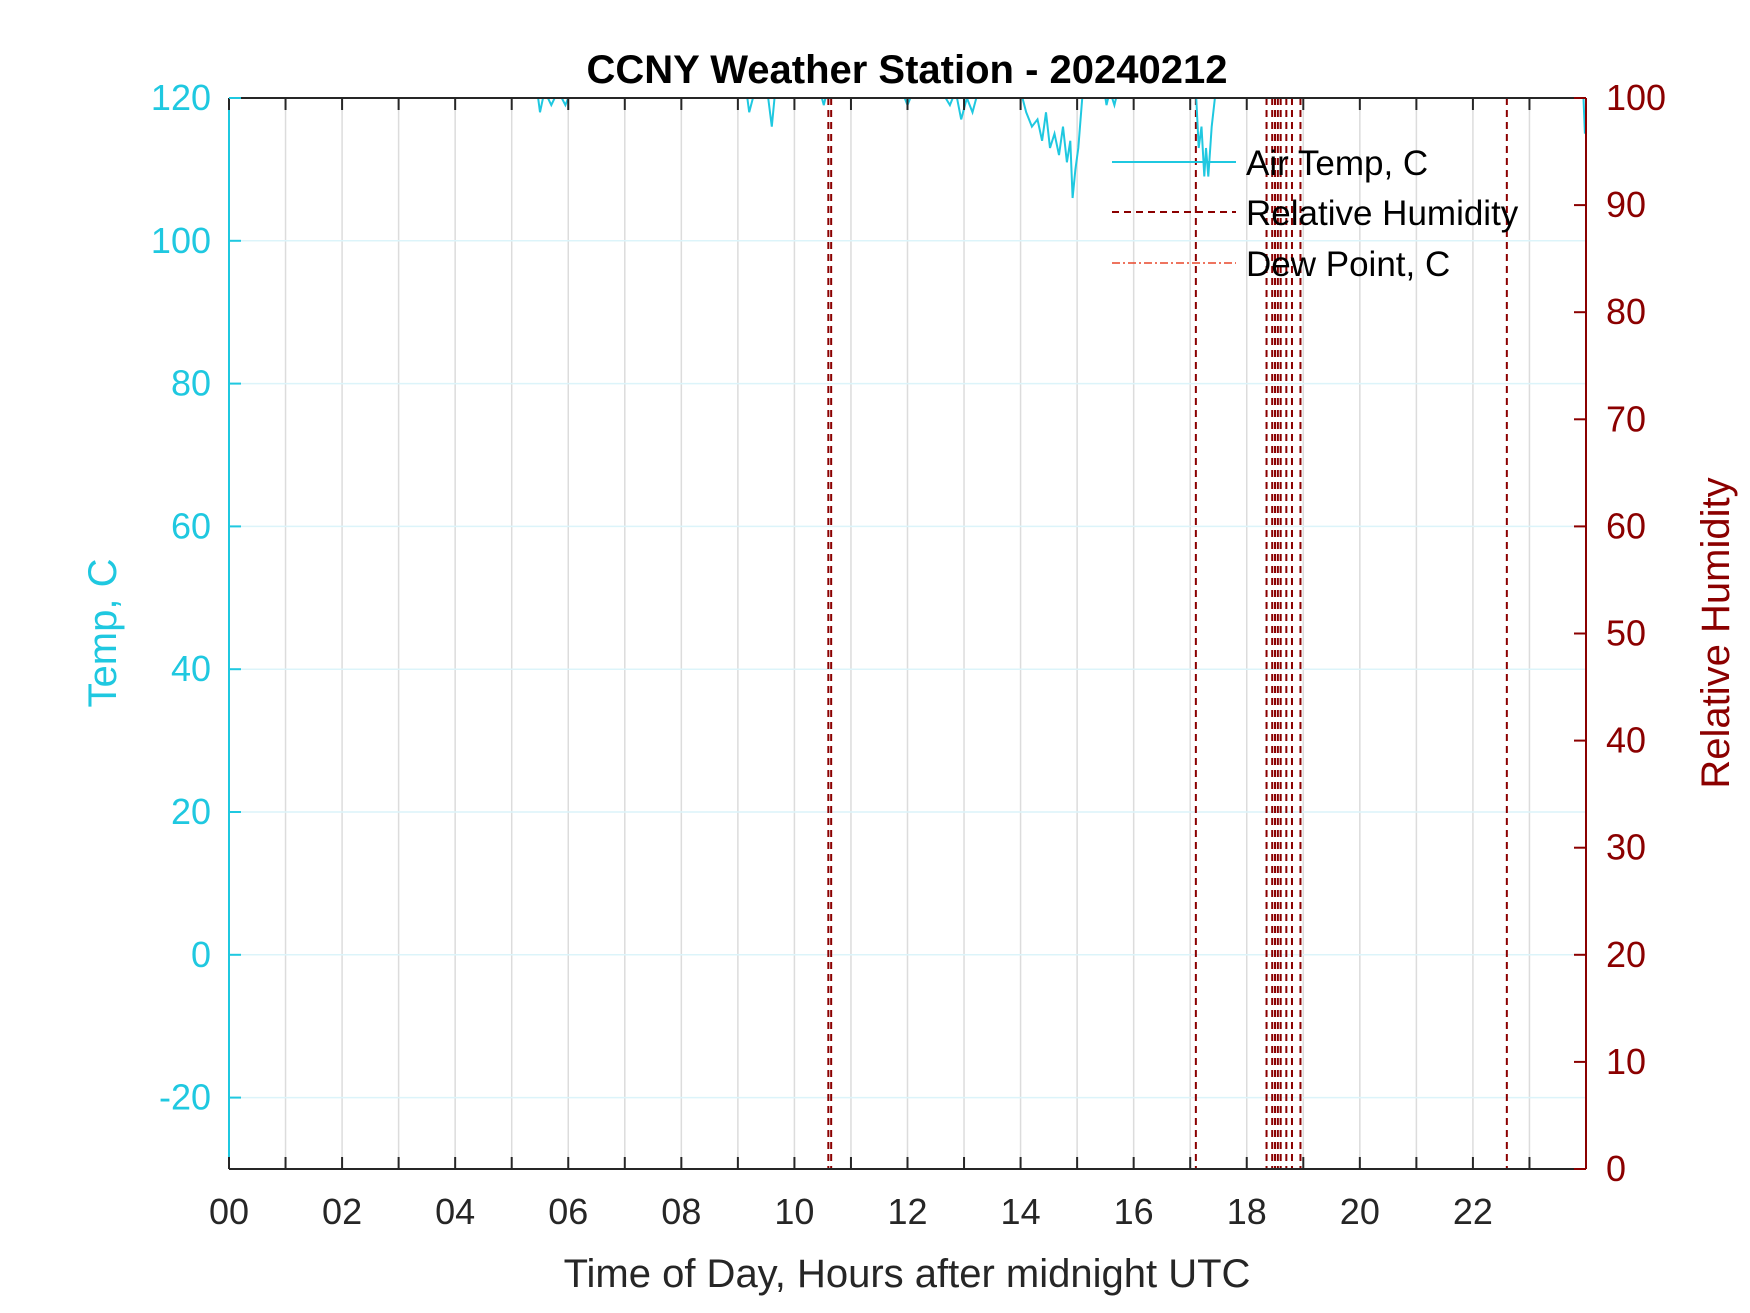 The height and width of the screenshot is (1313, 1750). I want to click on x-tick-label: 22, so click(1473, 1211).